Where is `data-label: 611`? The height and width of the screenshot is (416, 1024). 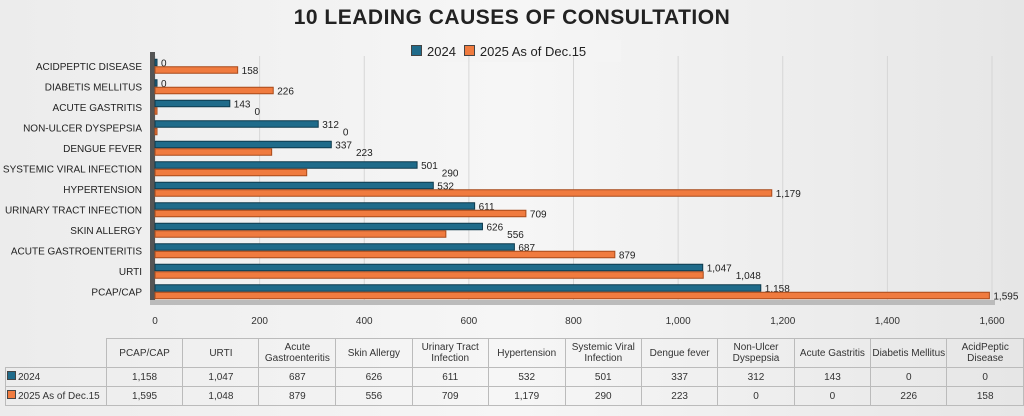
data-label: 611 is located at coordinates (487, 207).